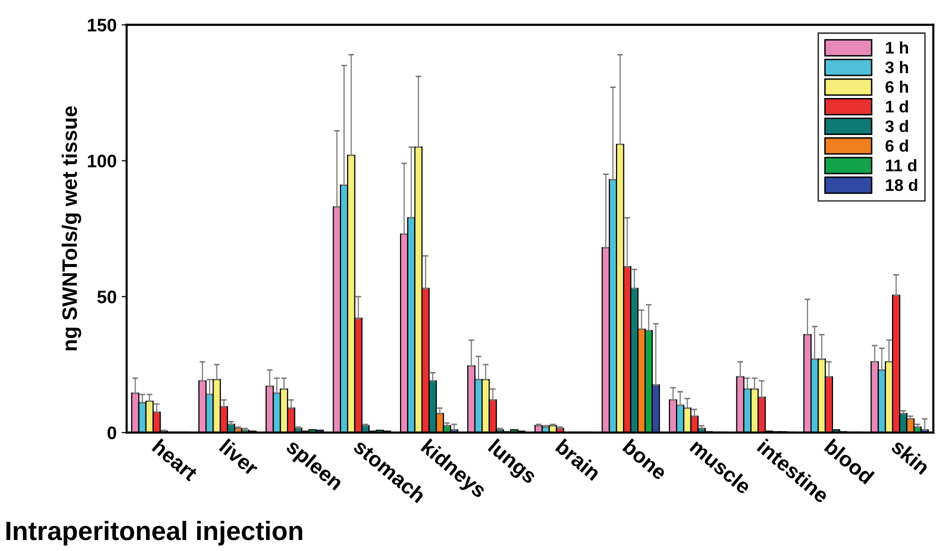 This screenshot has width=938, height=551. What do you see at coordinates (72, 228) in the screenshot?
I see `y-axis-title: ng SWNTols/g wet tissue` at bounding box center [72, 228].